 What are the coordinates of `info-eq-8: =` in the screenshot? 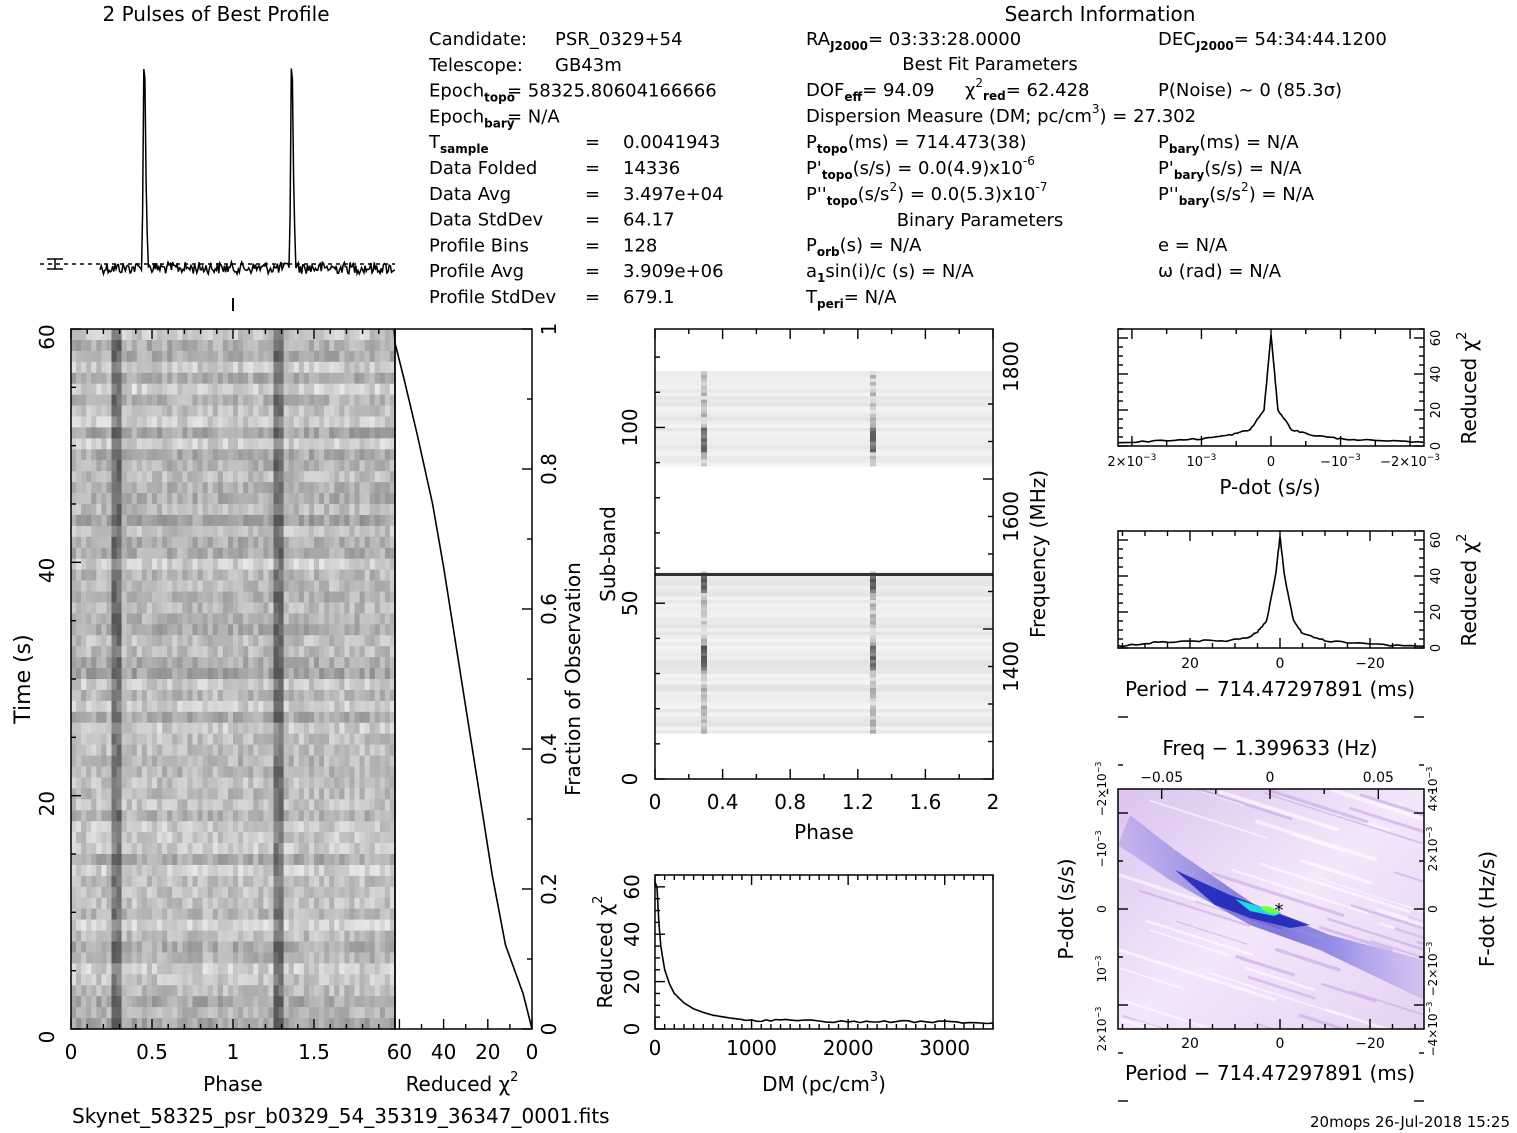 It's located at (592, 245).